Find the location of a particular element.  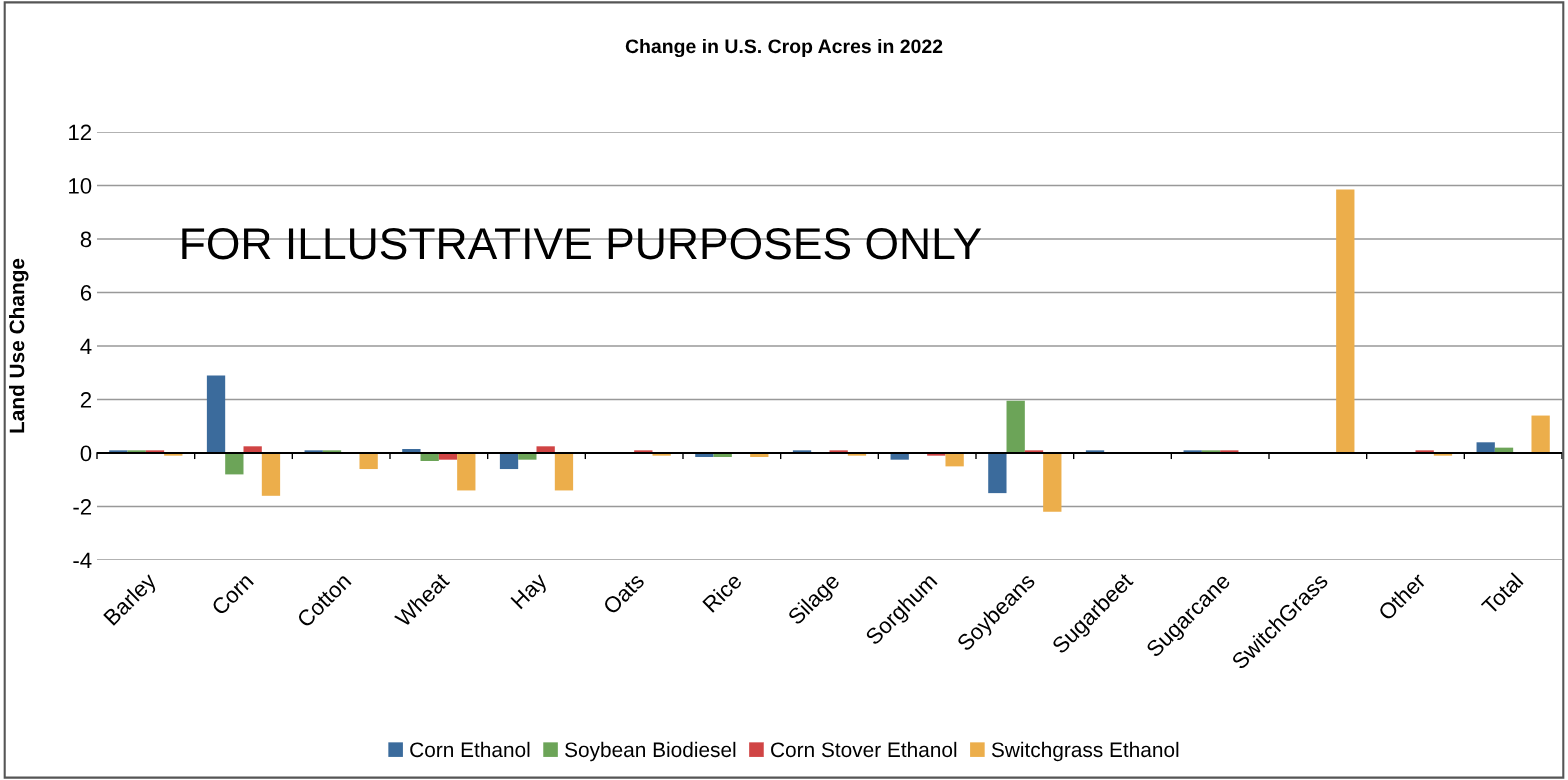

annotation: FOR ILLUSTRATIVE PURPOSES ONLY is located at coordinates (582, 244).